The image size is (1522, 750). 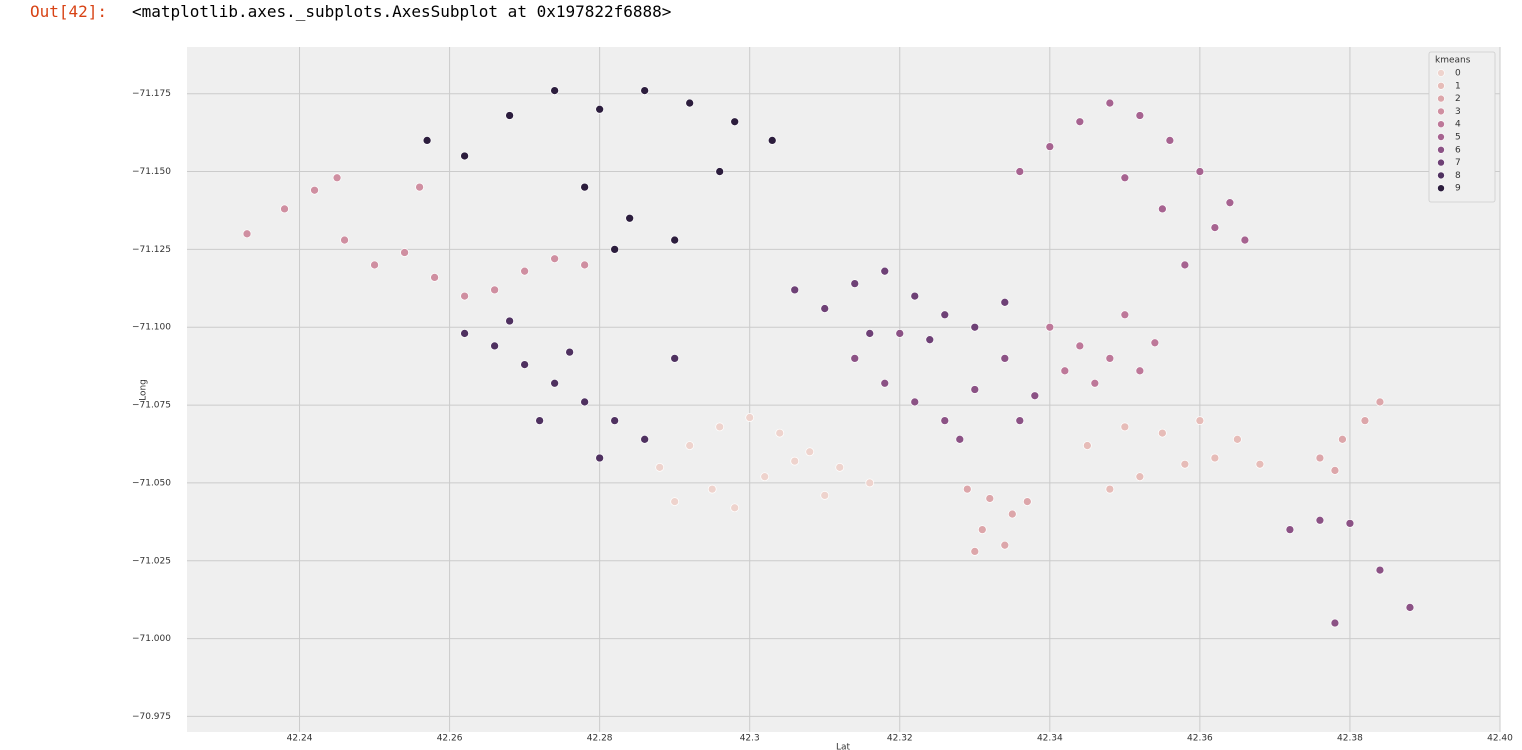 I want to click on legend-label: 9, so click(x=1458, y=189).